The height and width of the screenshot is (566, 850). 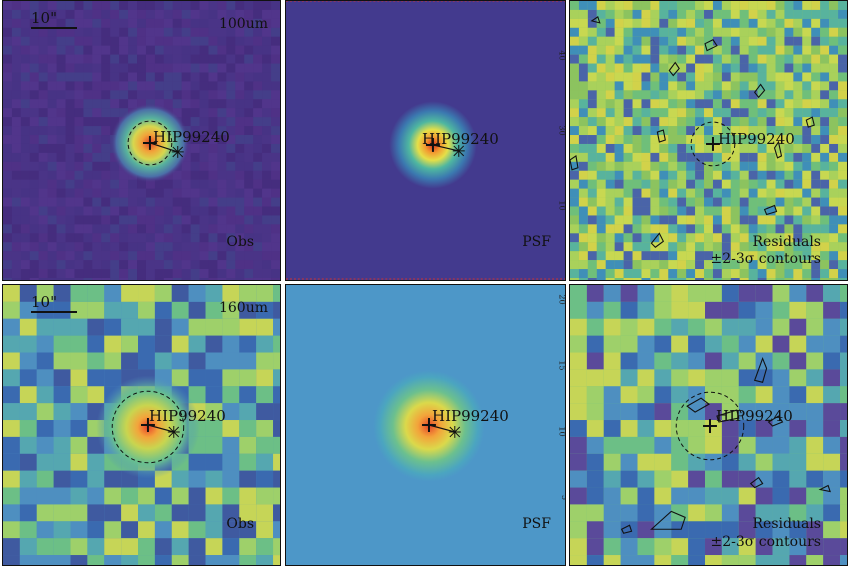 What do you see at coordinates (561, 55) in the screenshot?
I see `tick: 40` at bounding box center [561, 55].